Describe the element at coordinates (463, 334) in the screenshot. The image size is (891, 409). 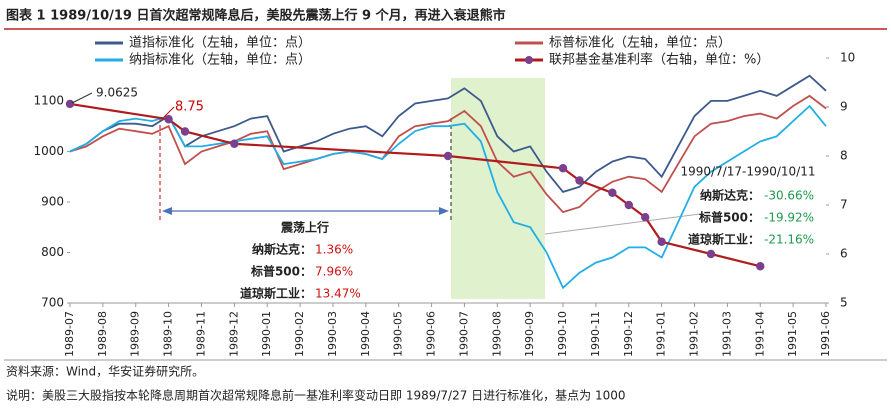
I see `x-tick-label: 1990-07` at that location.